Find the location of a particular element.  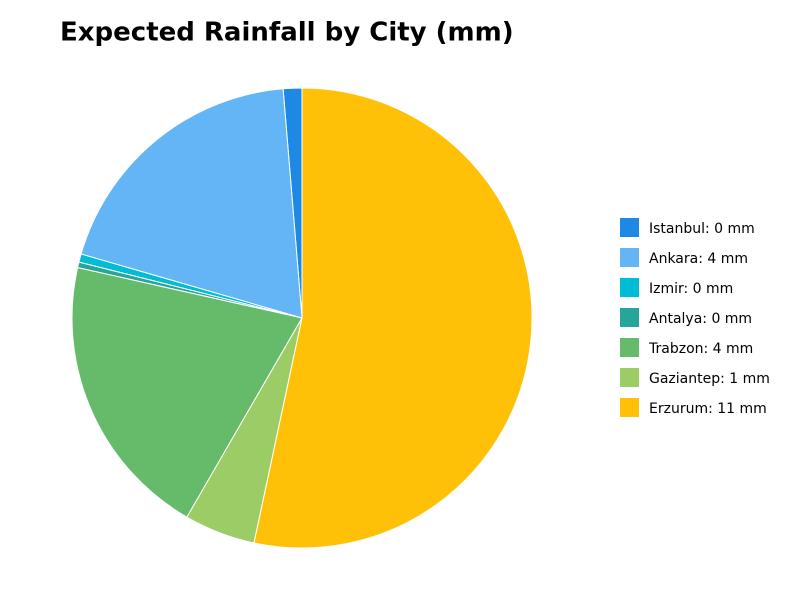

legend-label: Erzurum: 11 mm is located at coordinates (708, 409).